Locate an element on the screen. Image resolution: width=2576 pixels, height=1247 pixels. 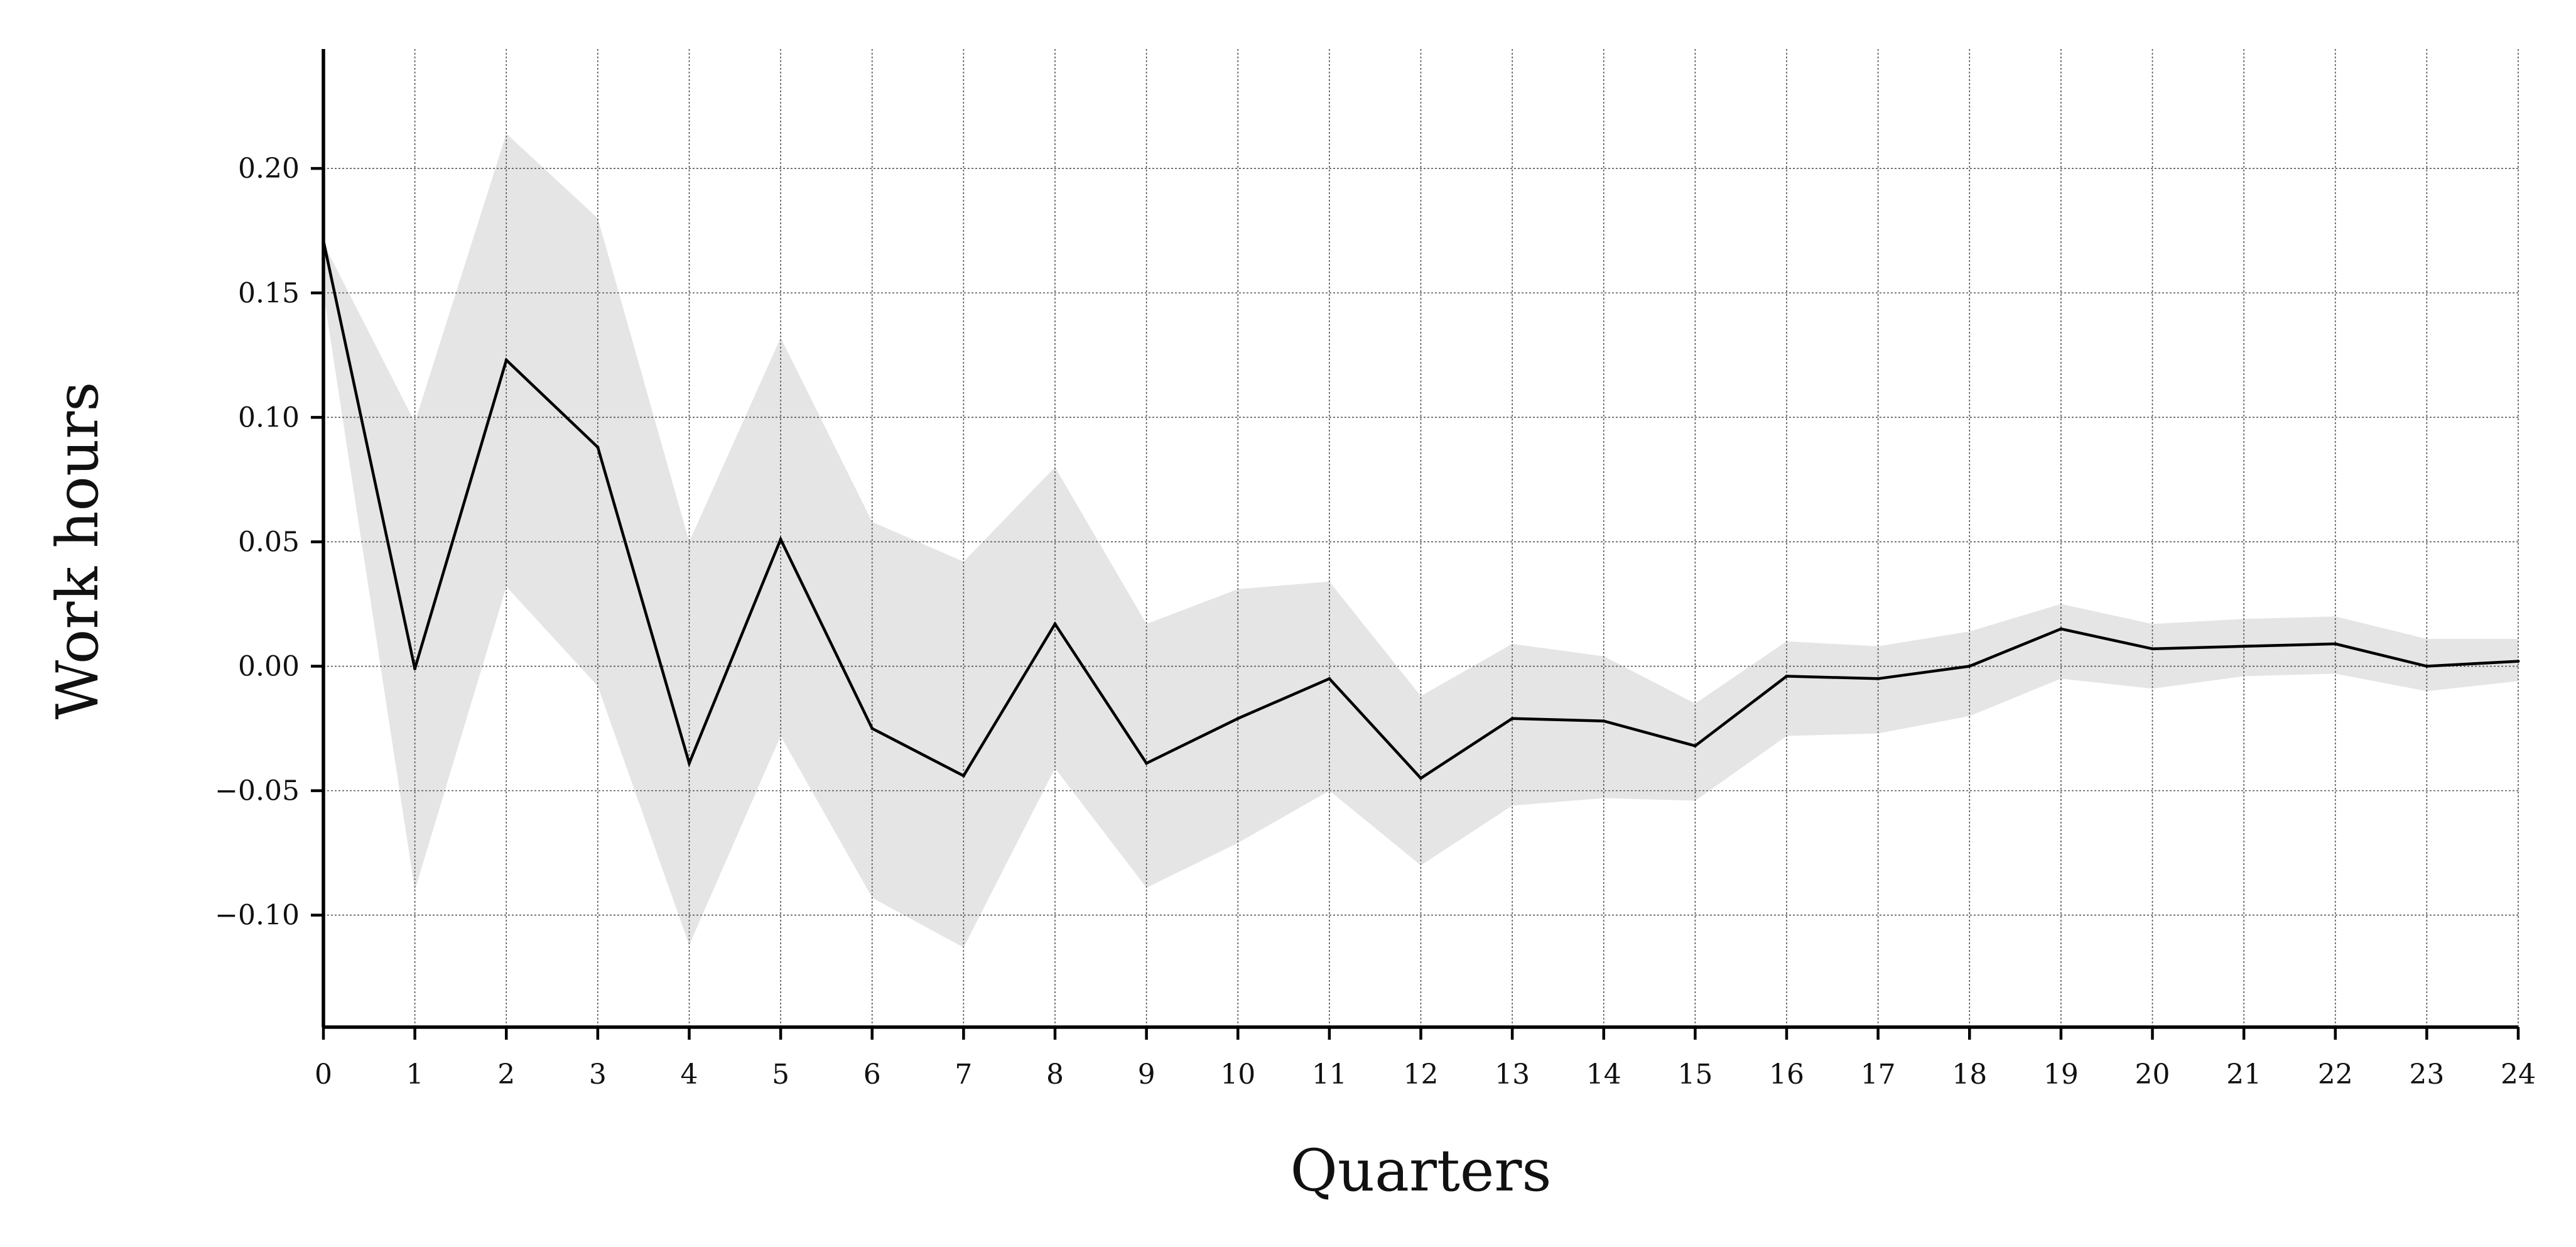
y-axis-title: Work hours is located at coordinates (78, 551).